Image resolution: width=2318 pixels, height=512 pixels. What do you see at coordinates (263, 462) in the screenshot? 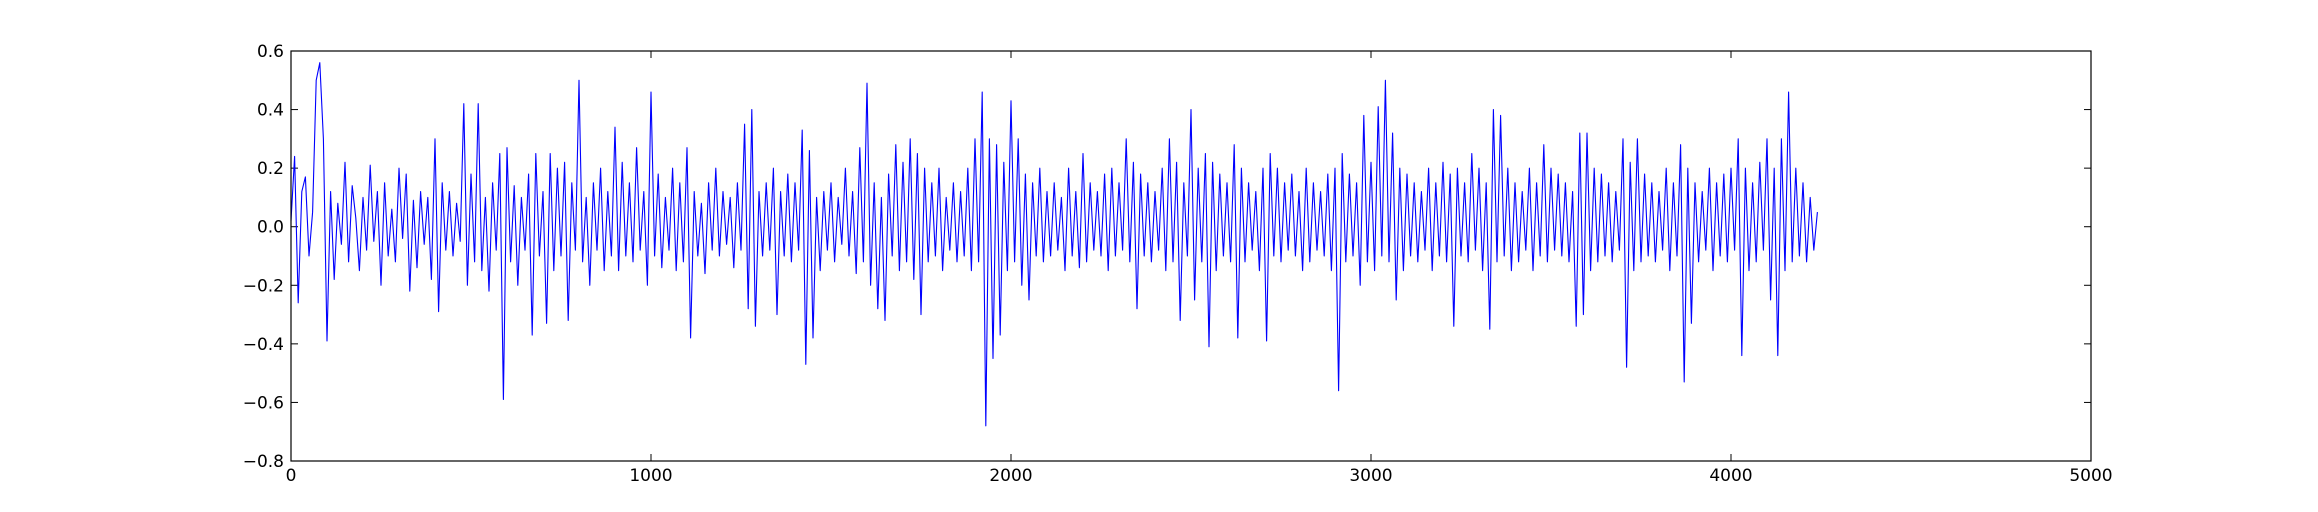
I see `y-tick-label: −0.8` at bounding box center [263, 462].